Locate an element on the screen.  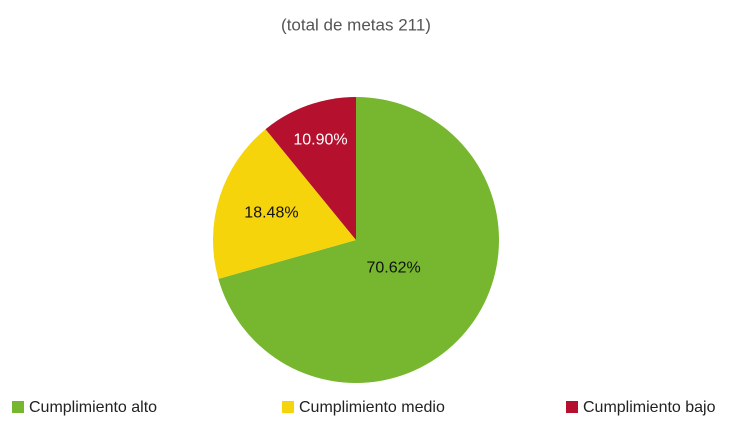
slice-label: 70.62% is located at coordinates (393, 268).